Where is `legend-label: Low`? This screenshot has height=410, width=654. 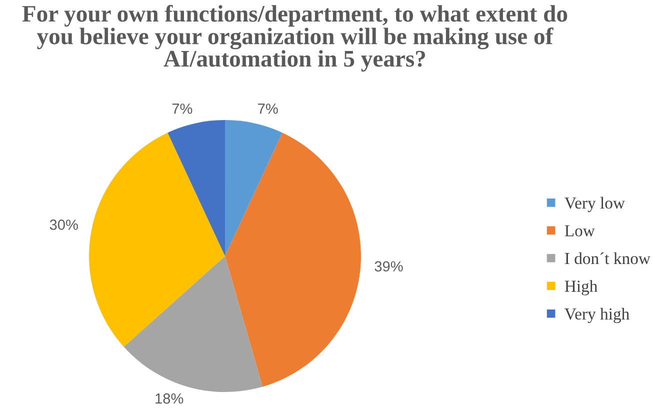 legend-label: Low is located at coordinates (579, 230).